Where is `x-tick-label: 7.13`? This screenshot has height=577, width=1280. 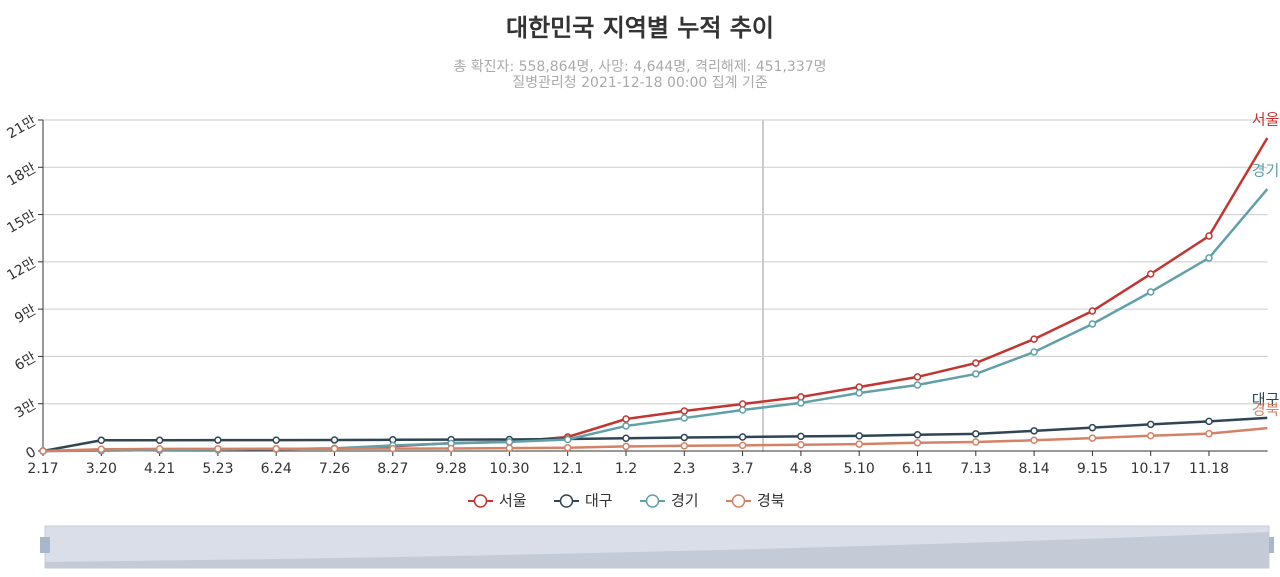
x-tick-label: 7.13 is located at coordinates (975, 469).